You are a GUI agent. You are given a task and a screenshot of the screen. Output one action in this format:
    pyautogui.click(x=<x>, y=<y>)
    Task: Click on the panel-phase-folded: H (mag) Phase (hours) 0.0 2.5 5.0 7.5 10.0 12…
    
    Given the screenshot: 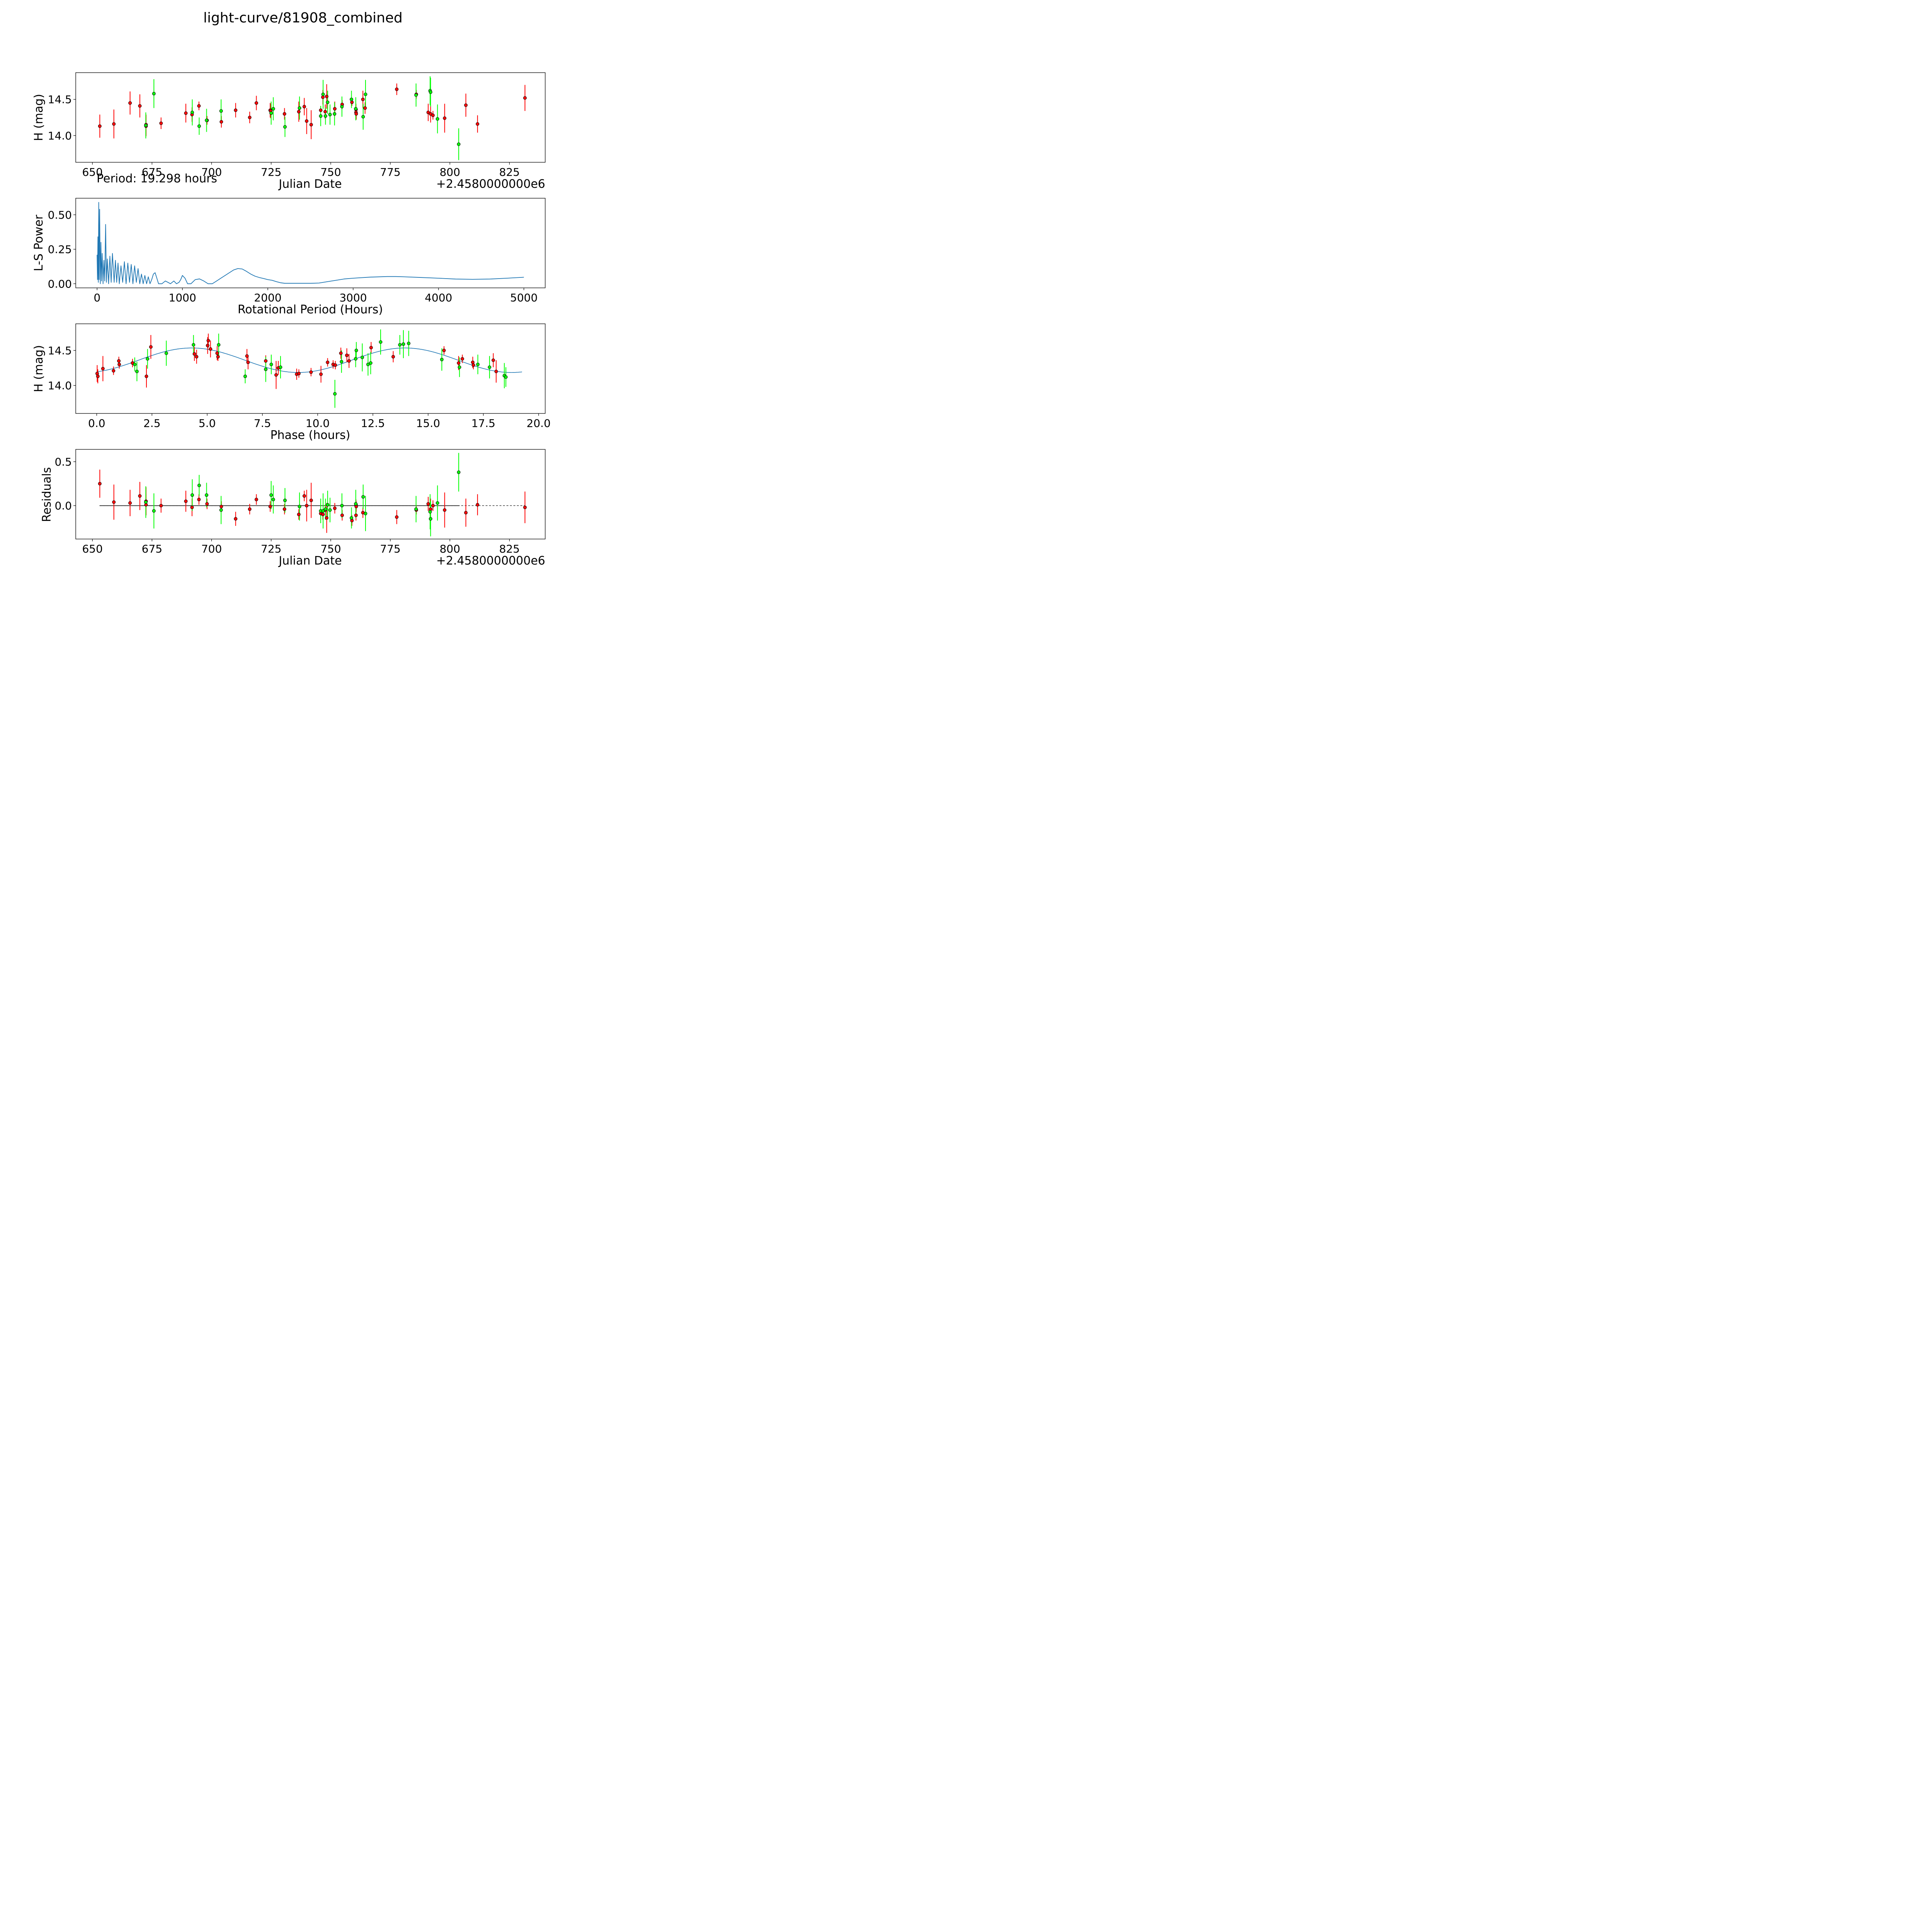 What is the action you would take?
    pyautogui.click(x=291, y=383)
    